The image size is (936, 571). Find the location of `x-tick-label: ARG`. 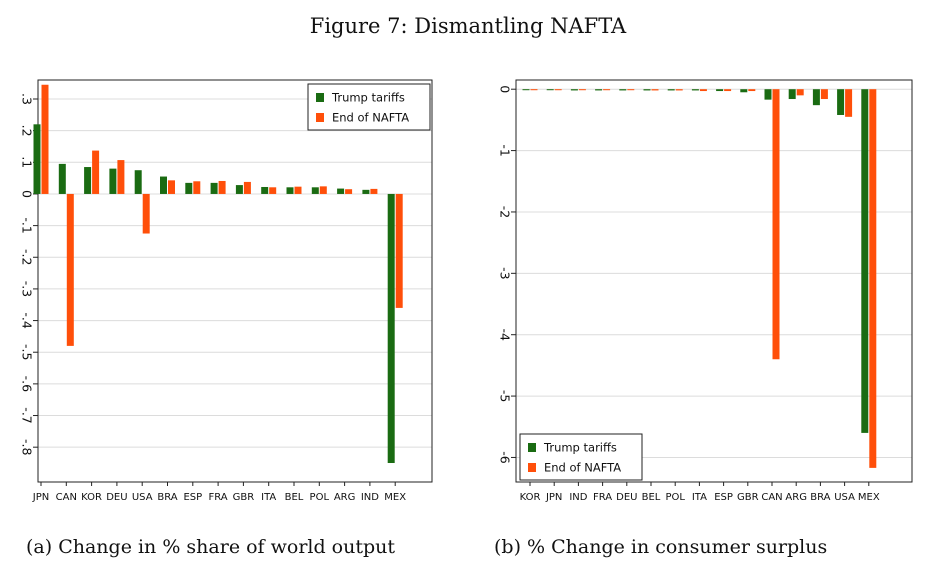

x-tick-label: ARG is located at coordinates (796, 497).